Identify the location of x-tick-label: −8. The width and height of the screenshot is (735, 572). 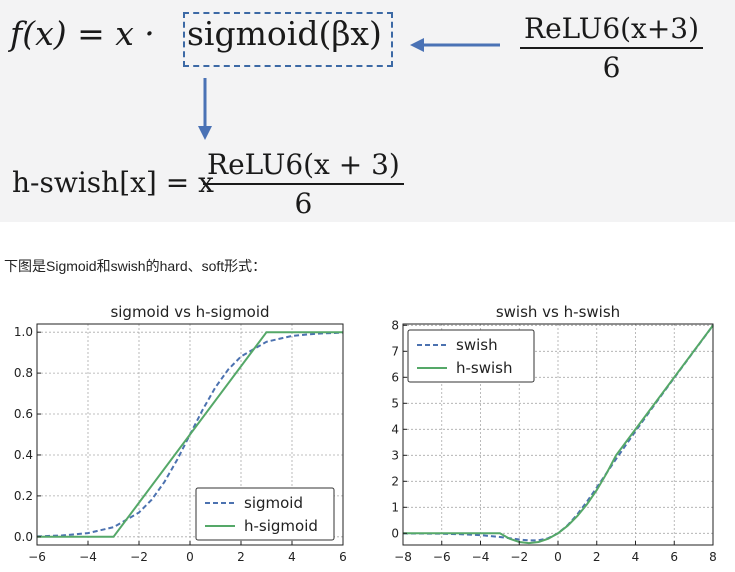
(403, 557).